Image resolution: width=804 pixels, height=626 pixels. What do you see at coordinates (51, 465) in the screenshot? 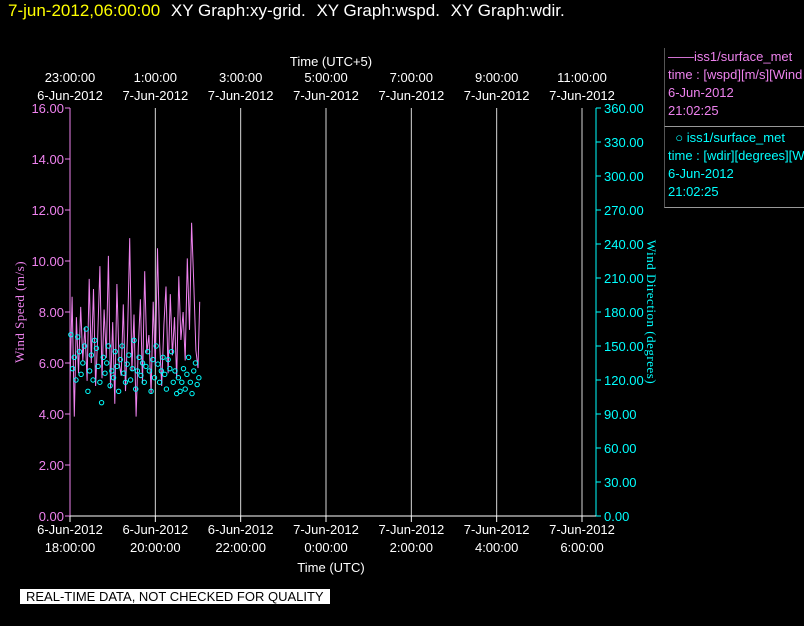
I see `y-left-tick-label: 2.00` at bounding box center [51, 465].